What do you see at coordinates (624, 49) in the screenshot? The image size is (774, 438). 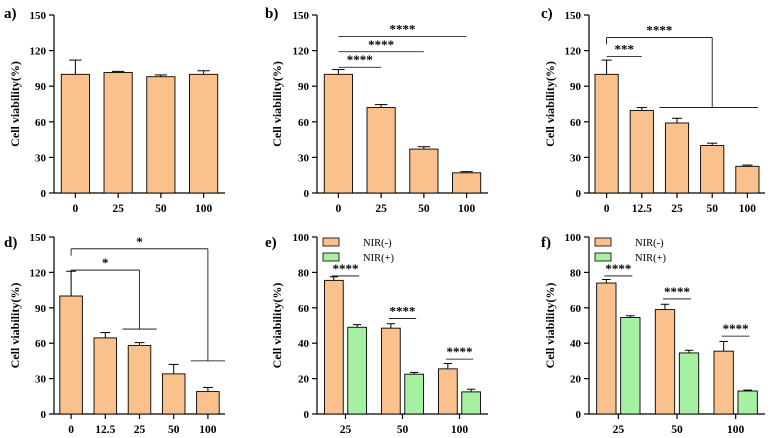 I see `significance-label: ***` at bounding box center [624, 49].